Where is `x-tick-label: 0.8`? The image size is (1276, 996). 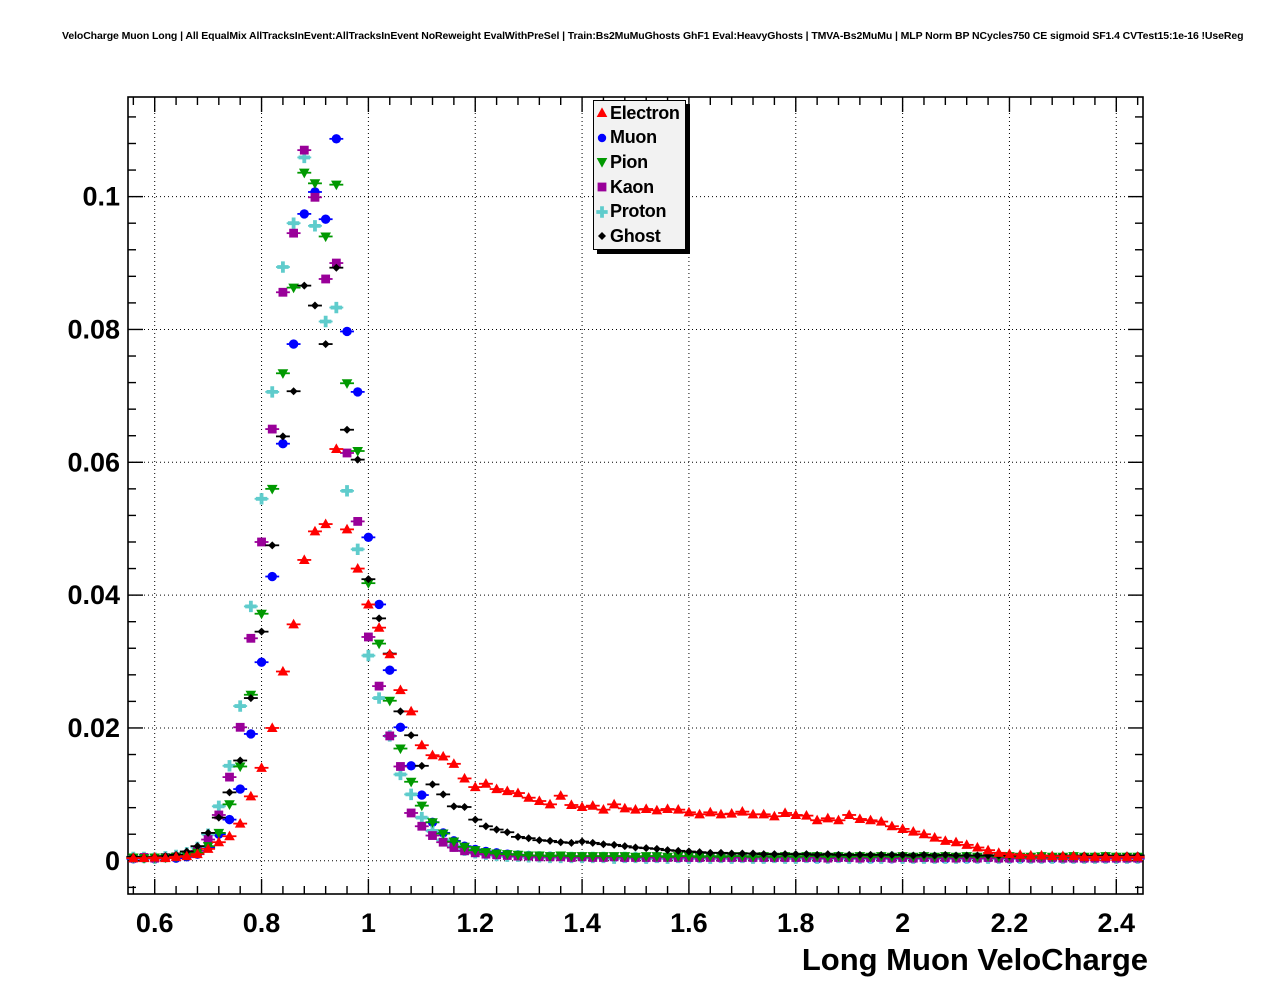
x-tick-label: 0.8 is located at coordinates (262, 923).